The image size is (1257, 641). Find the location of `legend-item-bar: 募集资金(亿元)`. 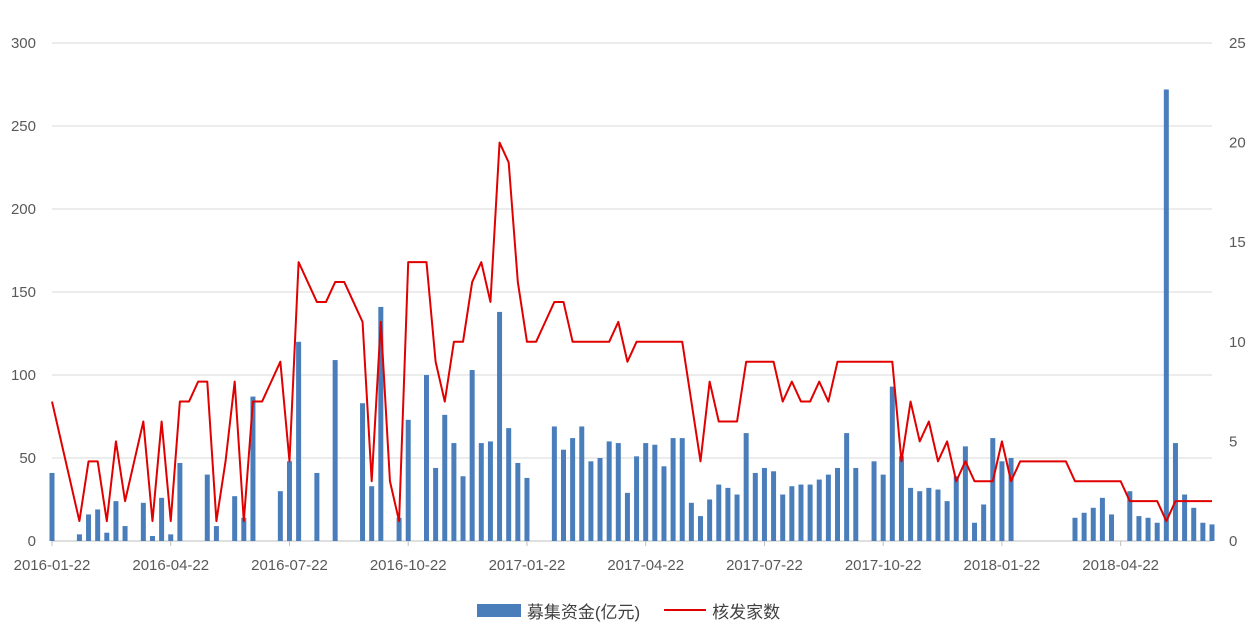

legend-item-bar: 募集资金(亿元) is located at coordinates (558, 610).